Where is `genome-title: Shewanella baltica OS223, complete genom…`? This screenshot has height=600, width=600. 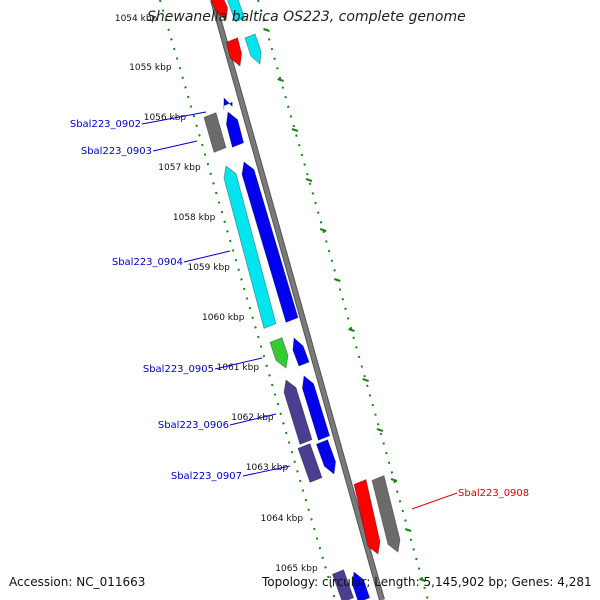
genome-title: Shewanella baltica OS223, complete genom… is located at coordinates (306, 17).